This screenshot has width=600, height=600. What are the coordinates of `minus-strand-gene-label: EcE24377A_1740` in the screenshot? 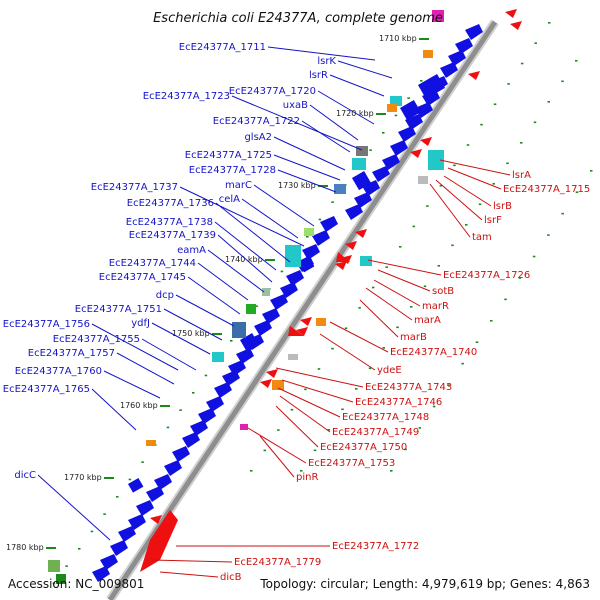 It's located at (433, 352).